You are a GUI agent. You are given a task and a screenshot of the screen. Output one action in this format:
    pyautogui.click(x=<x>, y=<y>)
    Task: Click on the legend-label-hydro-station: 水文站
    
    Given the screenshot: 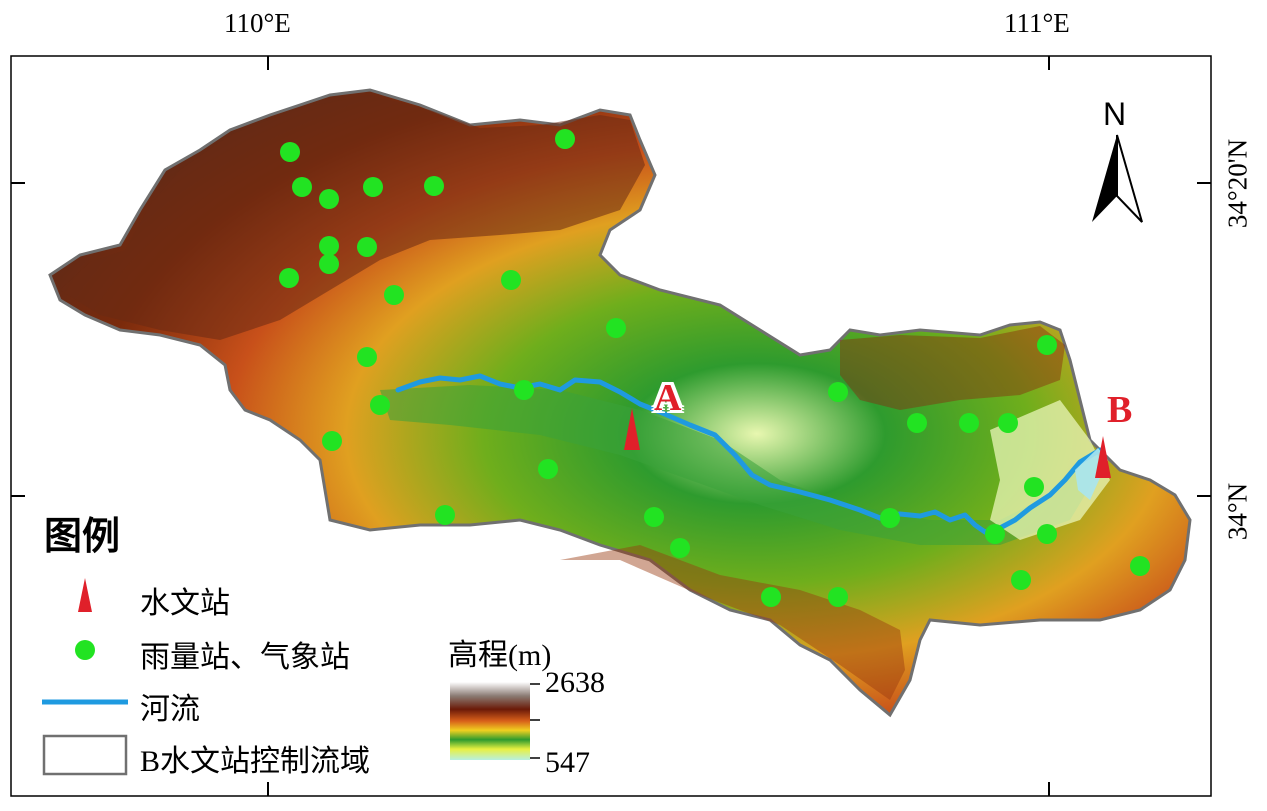 What is the action you would take?
    pyautogui.click(x=185, y=603)
    